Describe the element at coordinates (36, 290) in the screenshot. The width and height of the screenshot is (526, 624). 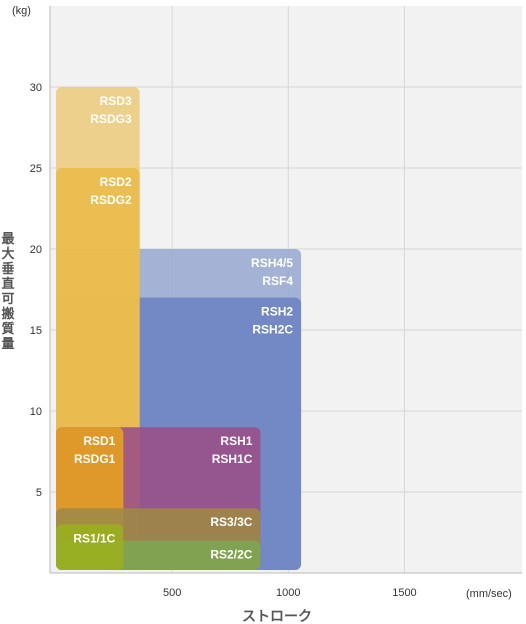
I see `y-tick-labels: 5 10 15 20 25 30` at that location.